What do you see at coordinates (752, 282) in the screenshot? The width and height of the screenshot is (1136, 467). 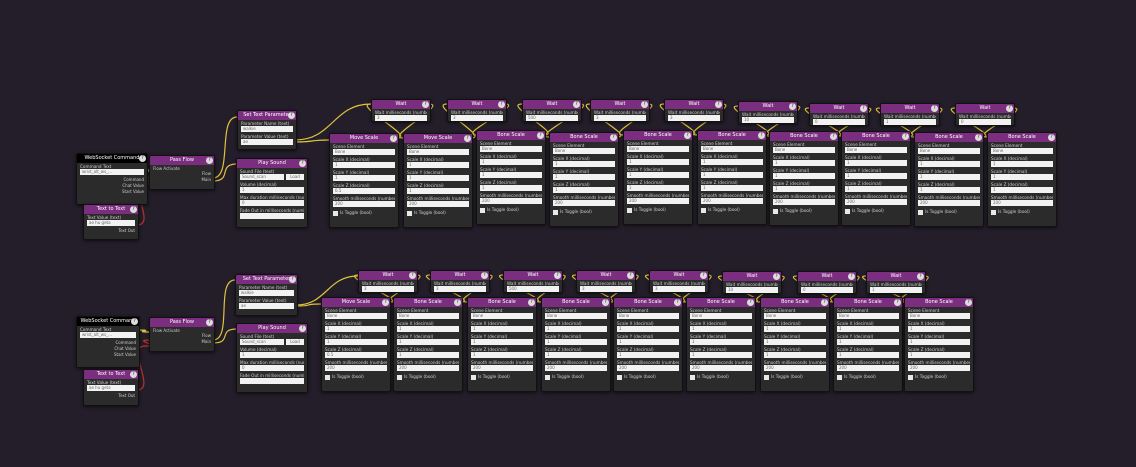 I see `wait-node: Wait? Wait milliseconds (number) 10` at bounding box center [752, 282].